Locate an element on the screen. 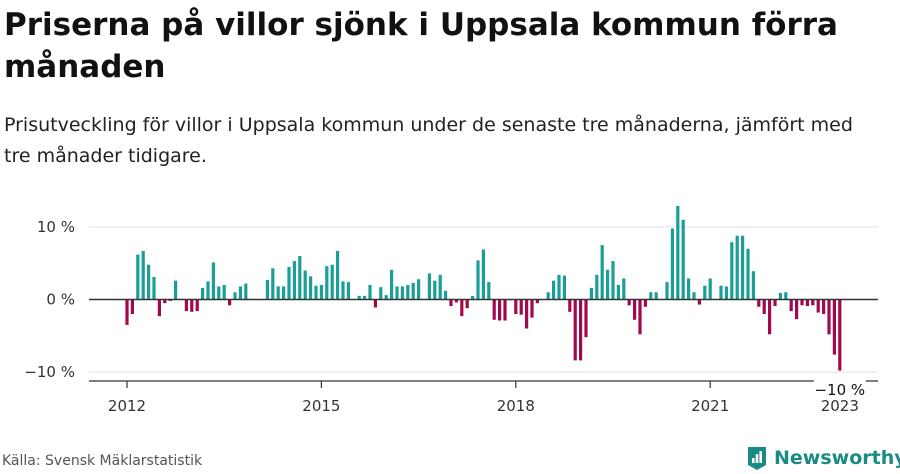  y-tick-label: 0 % is located at coordinates (60, 300).